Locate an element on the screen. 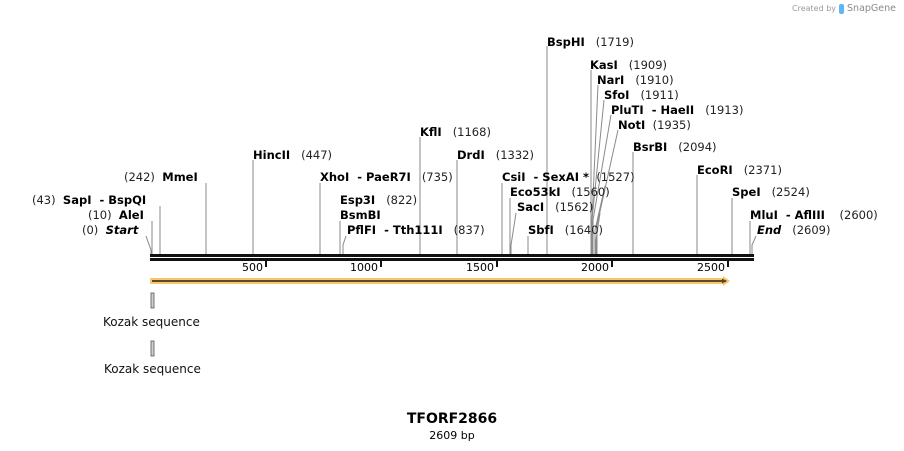  site-kasi: KasI (1909) is located at coordinates (629, 65).